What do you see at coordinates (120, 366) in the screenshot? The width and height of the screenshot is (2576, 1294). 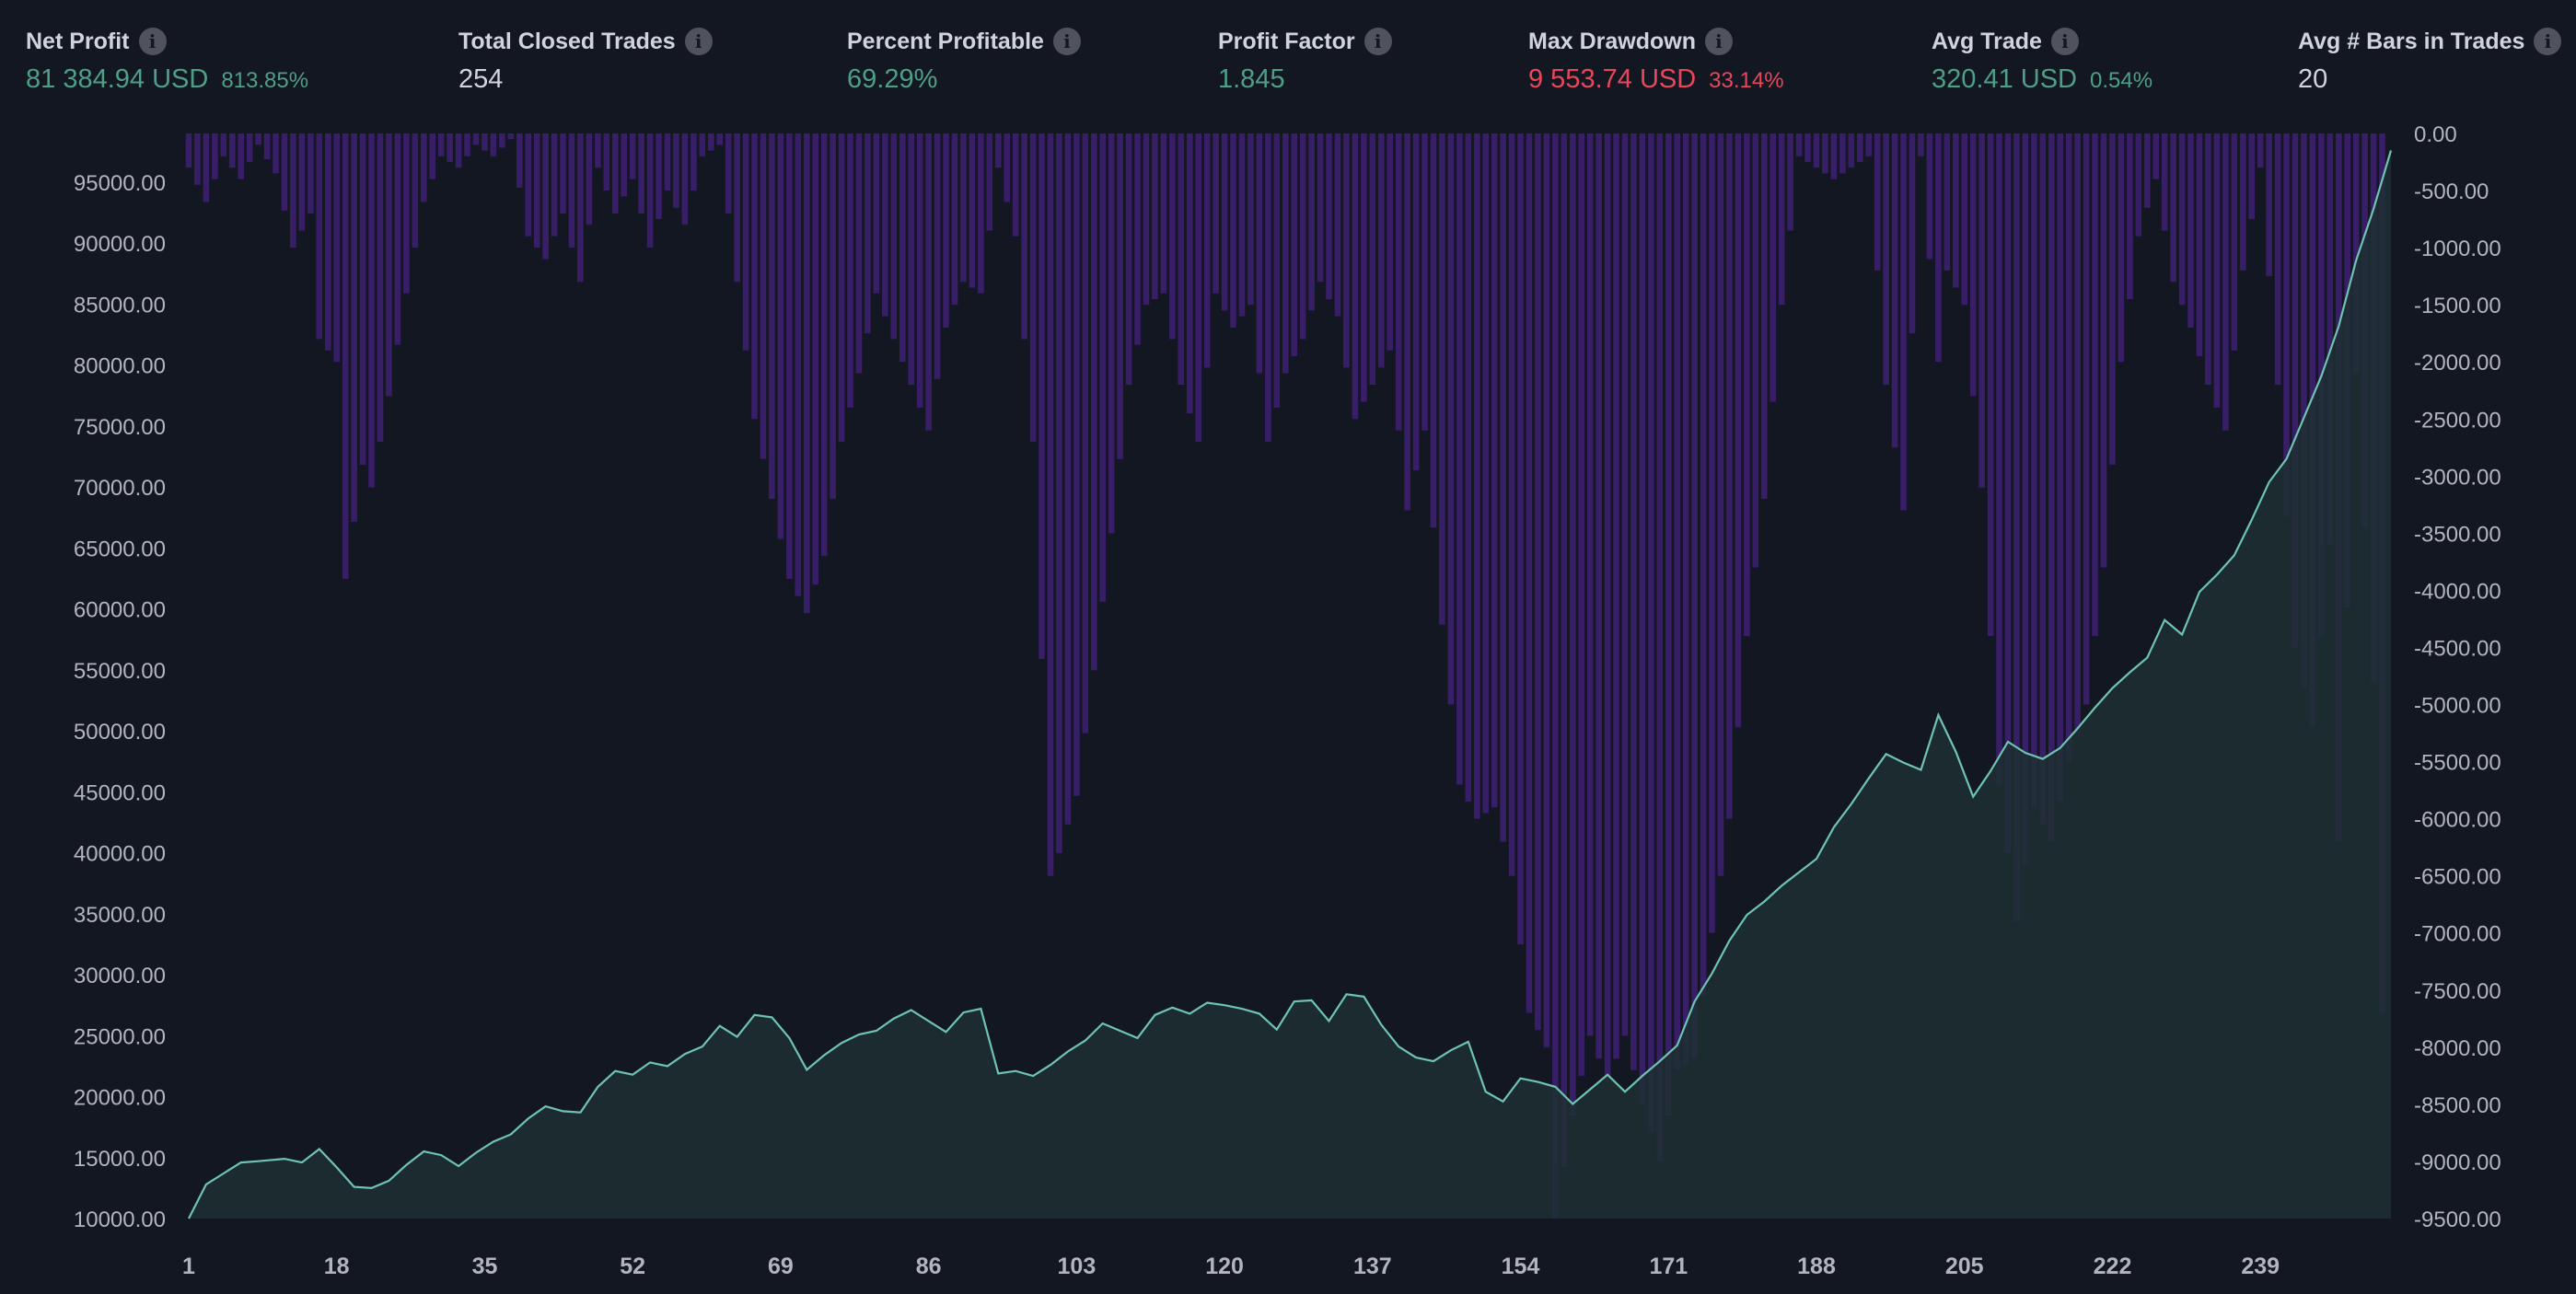 I see `y-left-tick-3: 80000.00` at bounding box center [120, 366].